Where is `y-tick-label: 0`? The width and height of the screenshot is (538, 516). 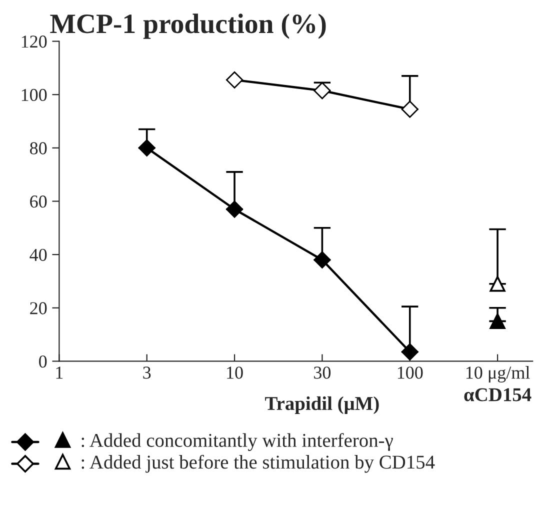
y-tick-label: 0 is located at coordinates (43, 361).